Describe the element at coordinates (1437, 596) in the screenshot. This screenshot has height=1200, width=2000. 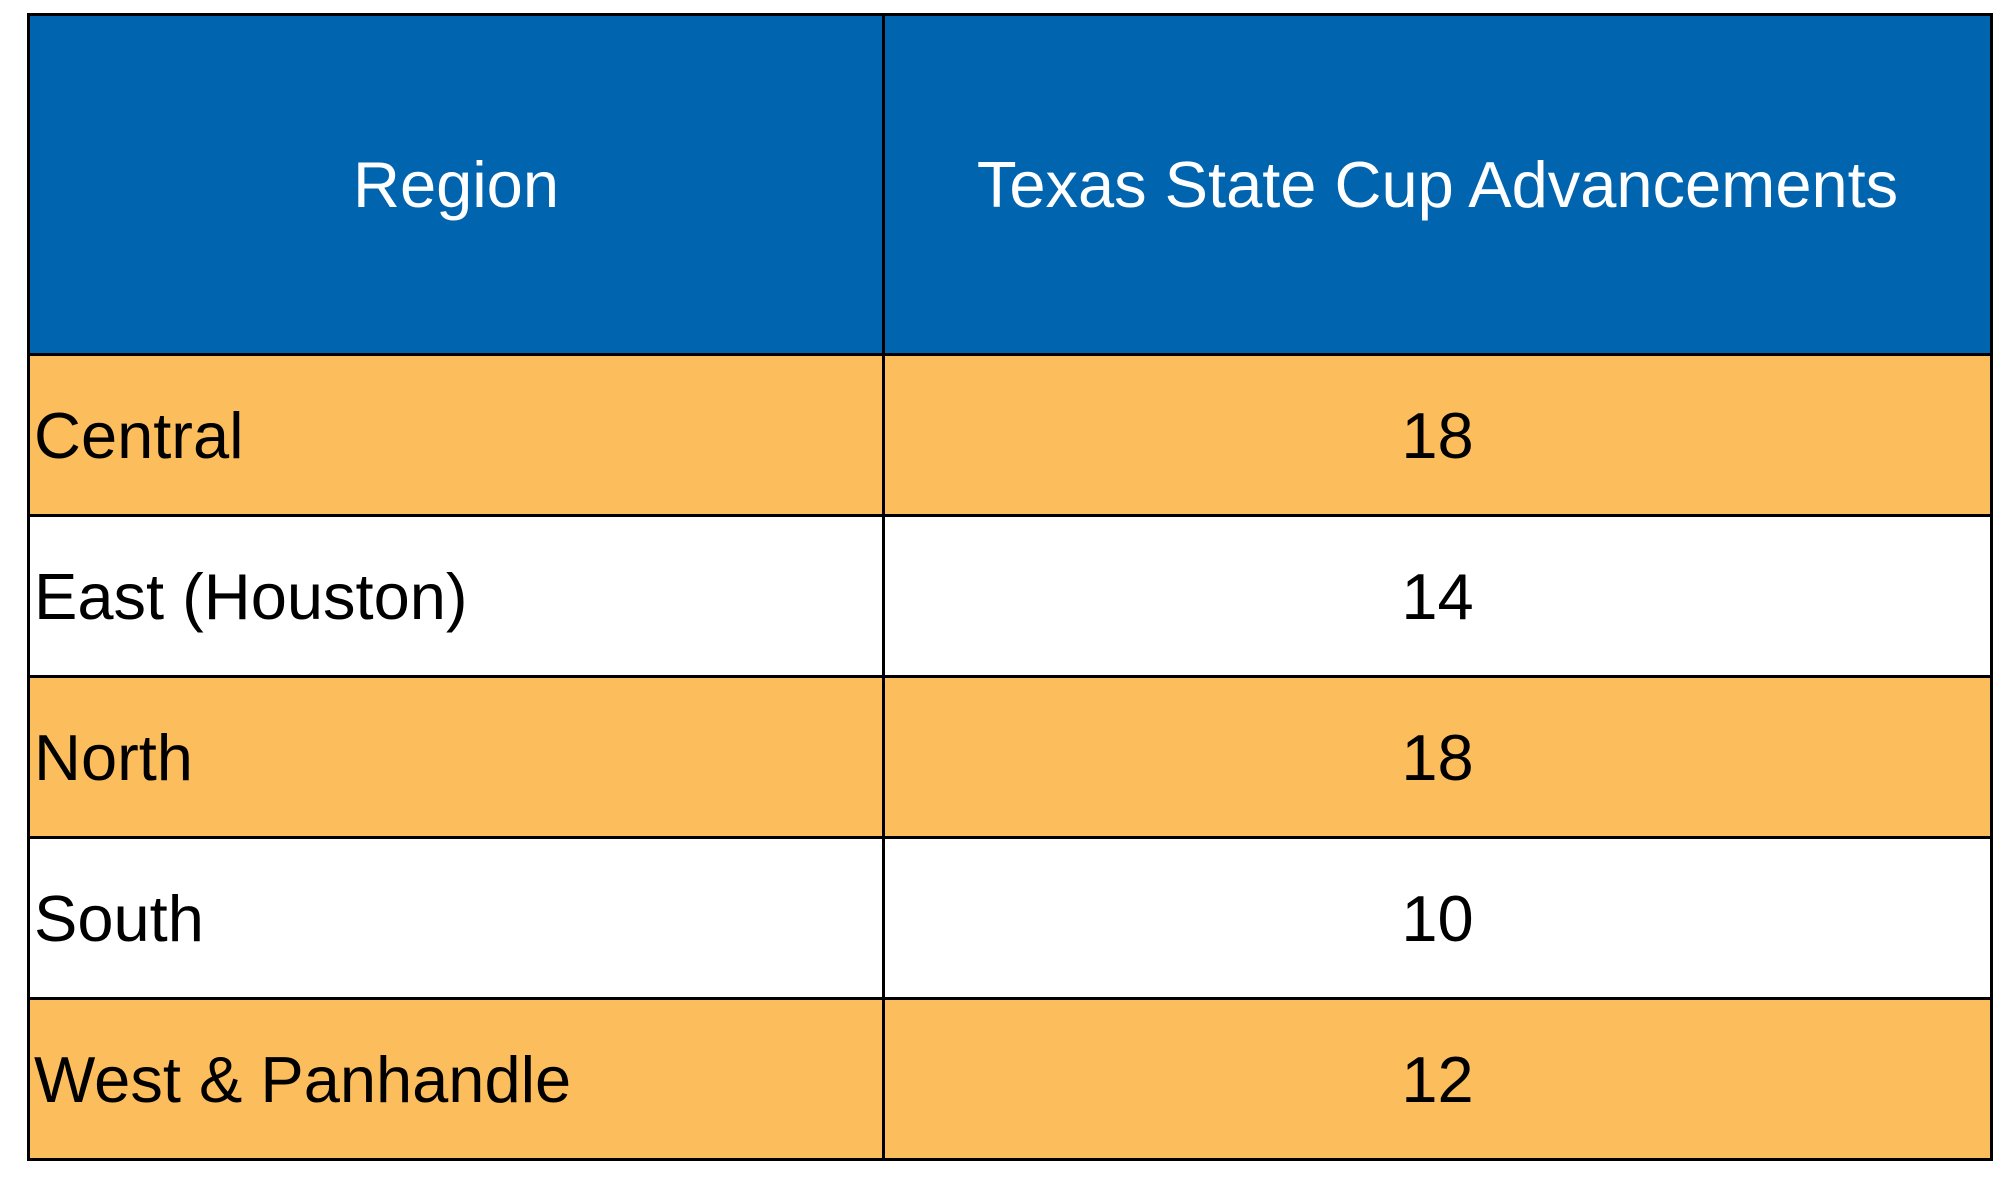
I see `value-cell: 14` at that location.